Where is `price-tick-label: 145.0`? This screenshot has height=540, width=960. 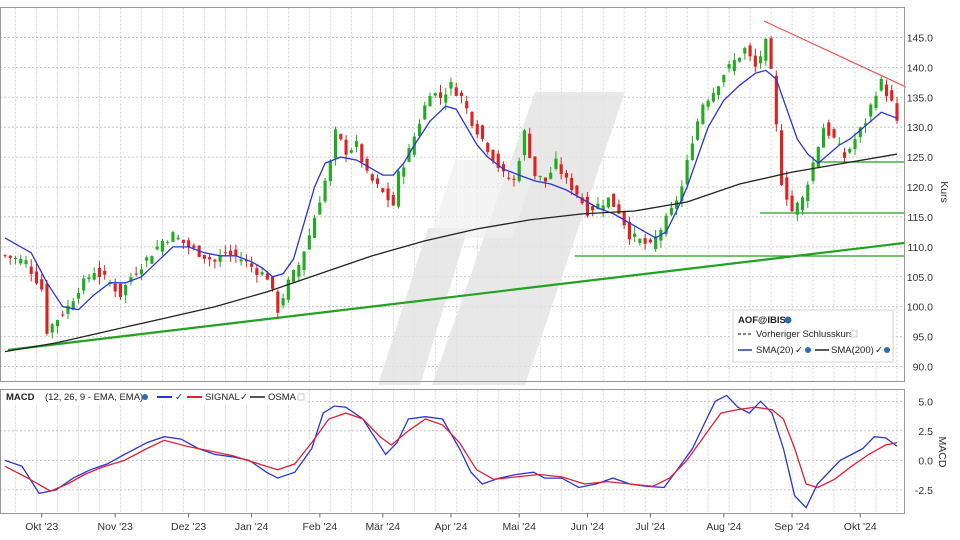
price-tick-label: 145.0 is located at coordinates (920, 38).